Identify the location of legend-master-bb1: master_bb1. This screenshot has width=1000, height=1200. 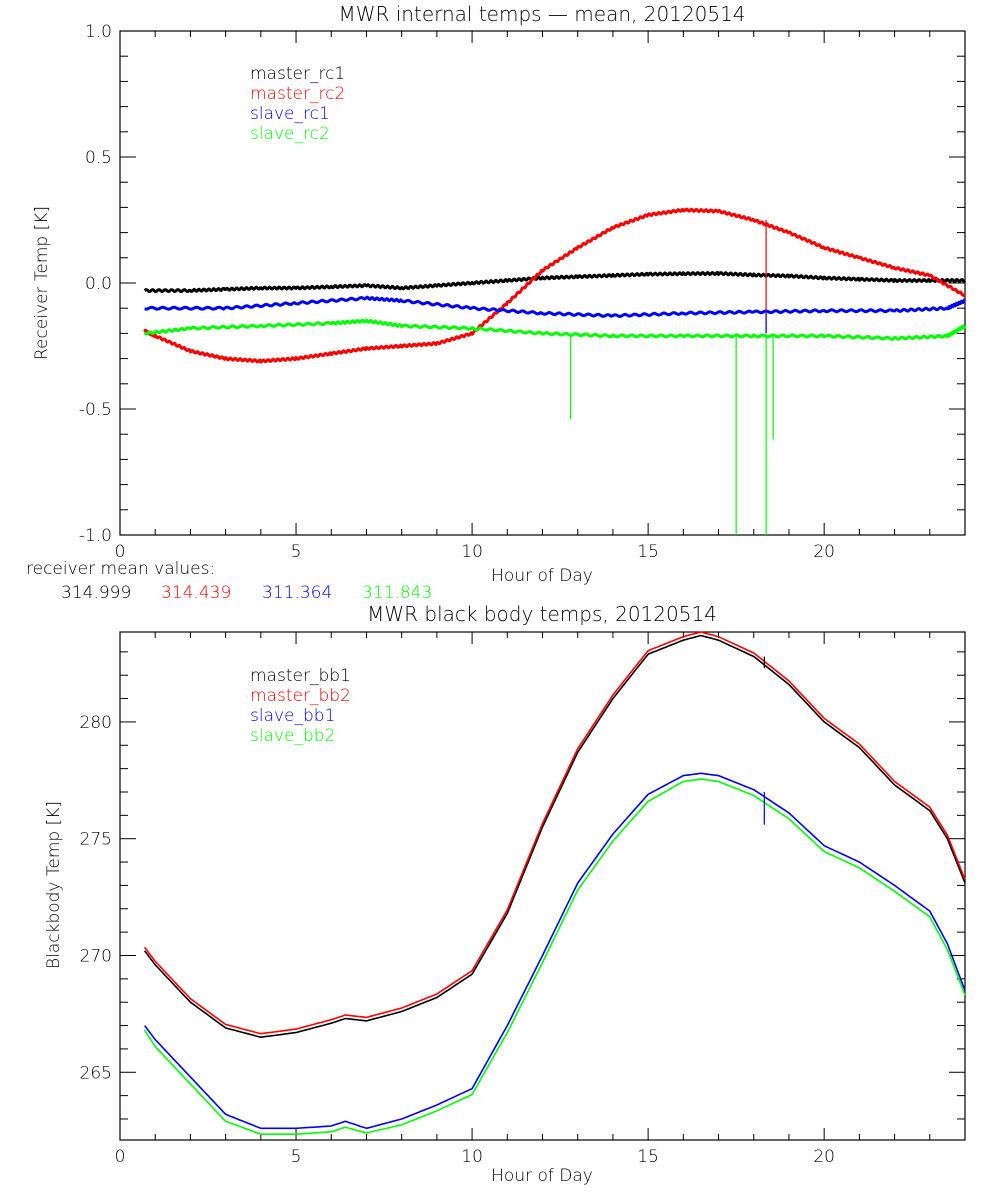
(300, 676).